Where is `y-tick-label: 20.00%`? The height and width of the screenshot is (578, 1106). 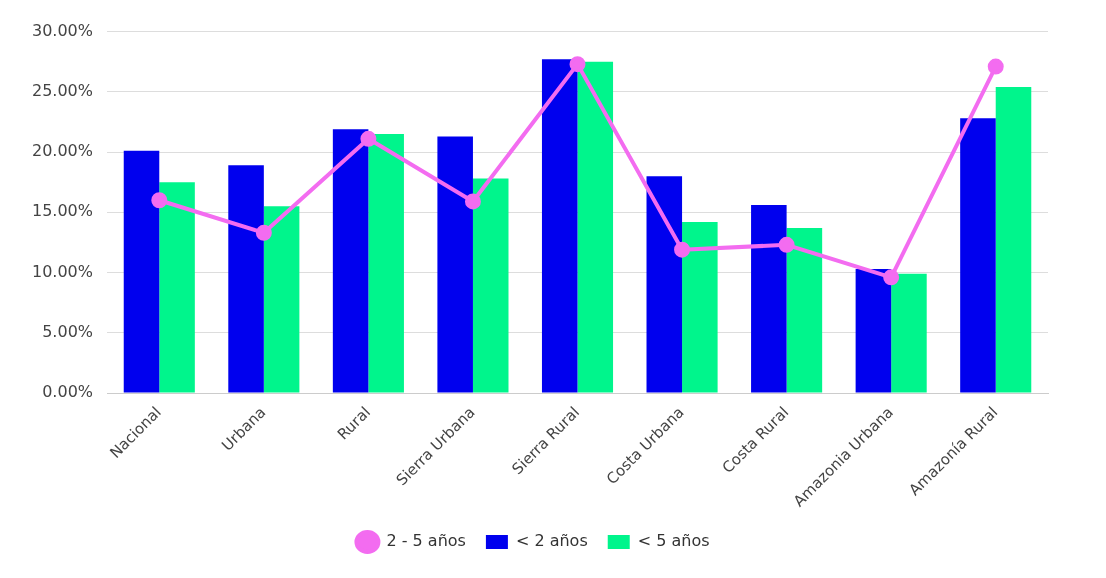
y-tick-label: 20.00% is located at coordinates (62, 151).